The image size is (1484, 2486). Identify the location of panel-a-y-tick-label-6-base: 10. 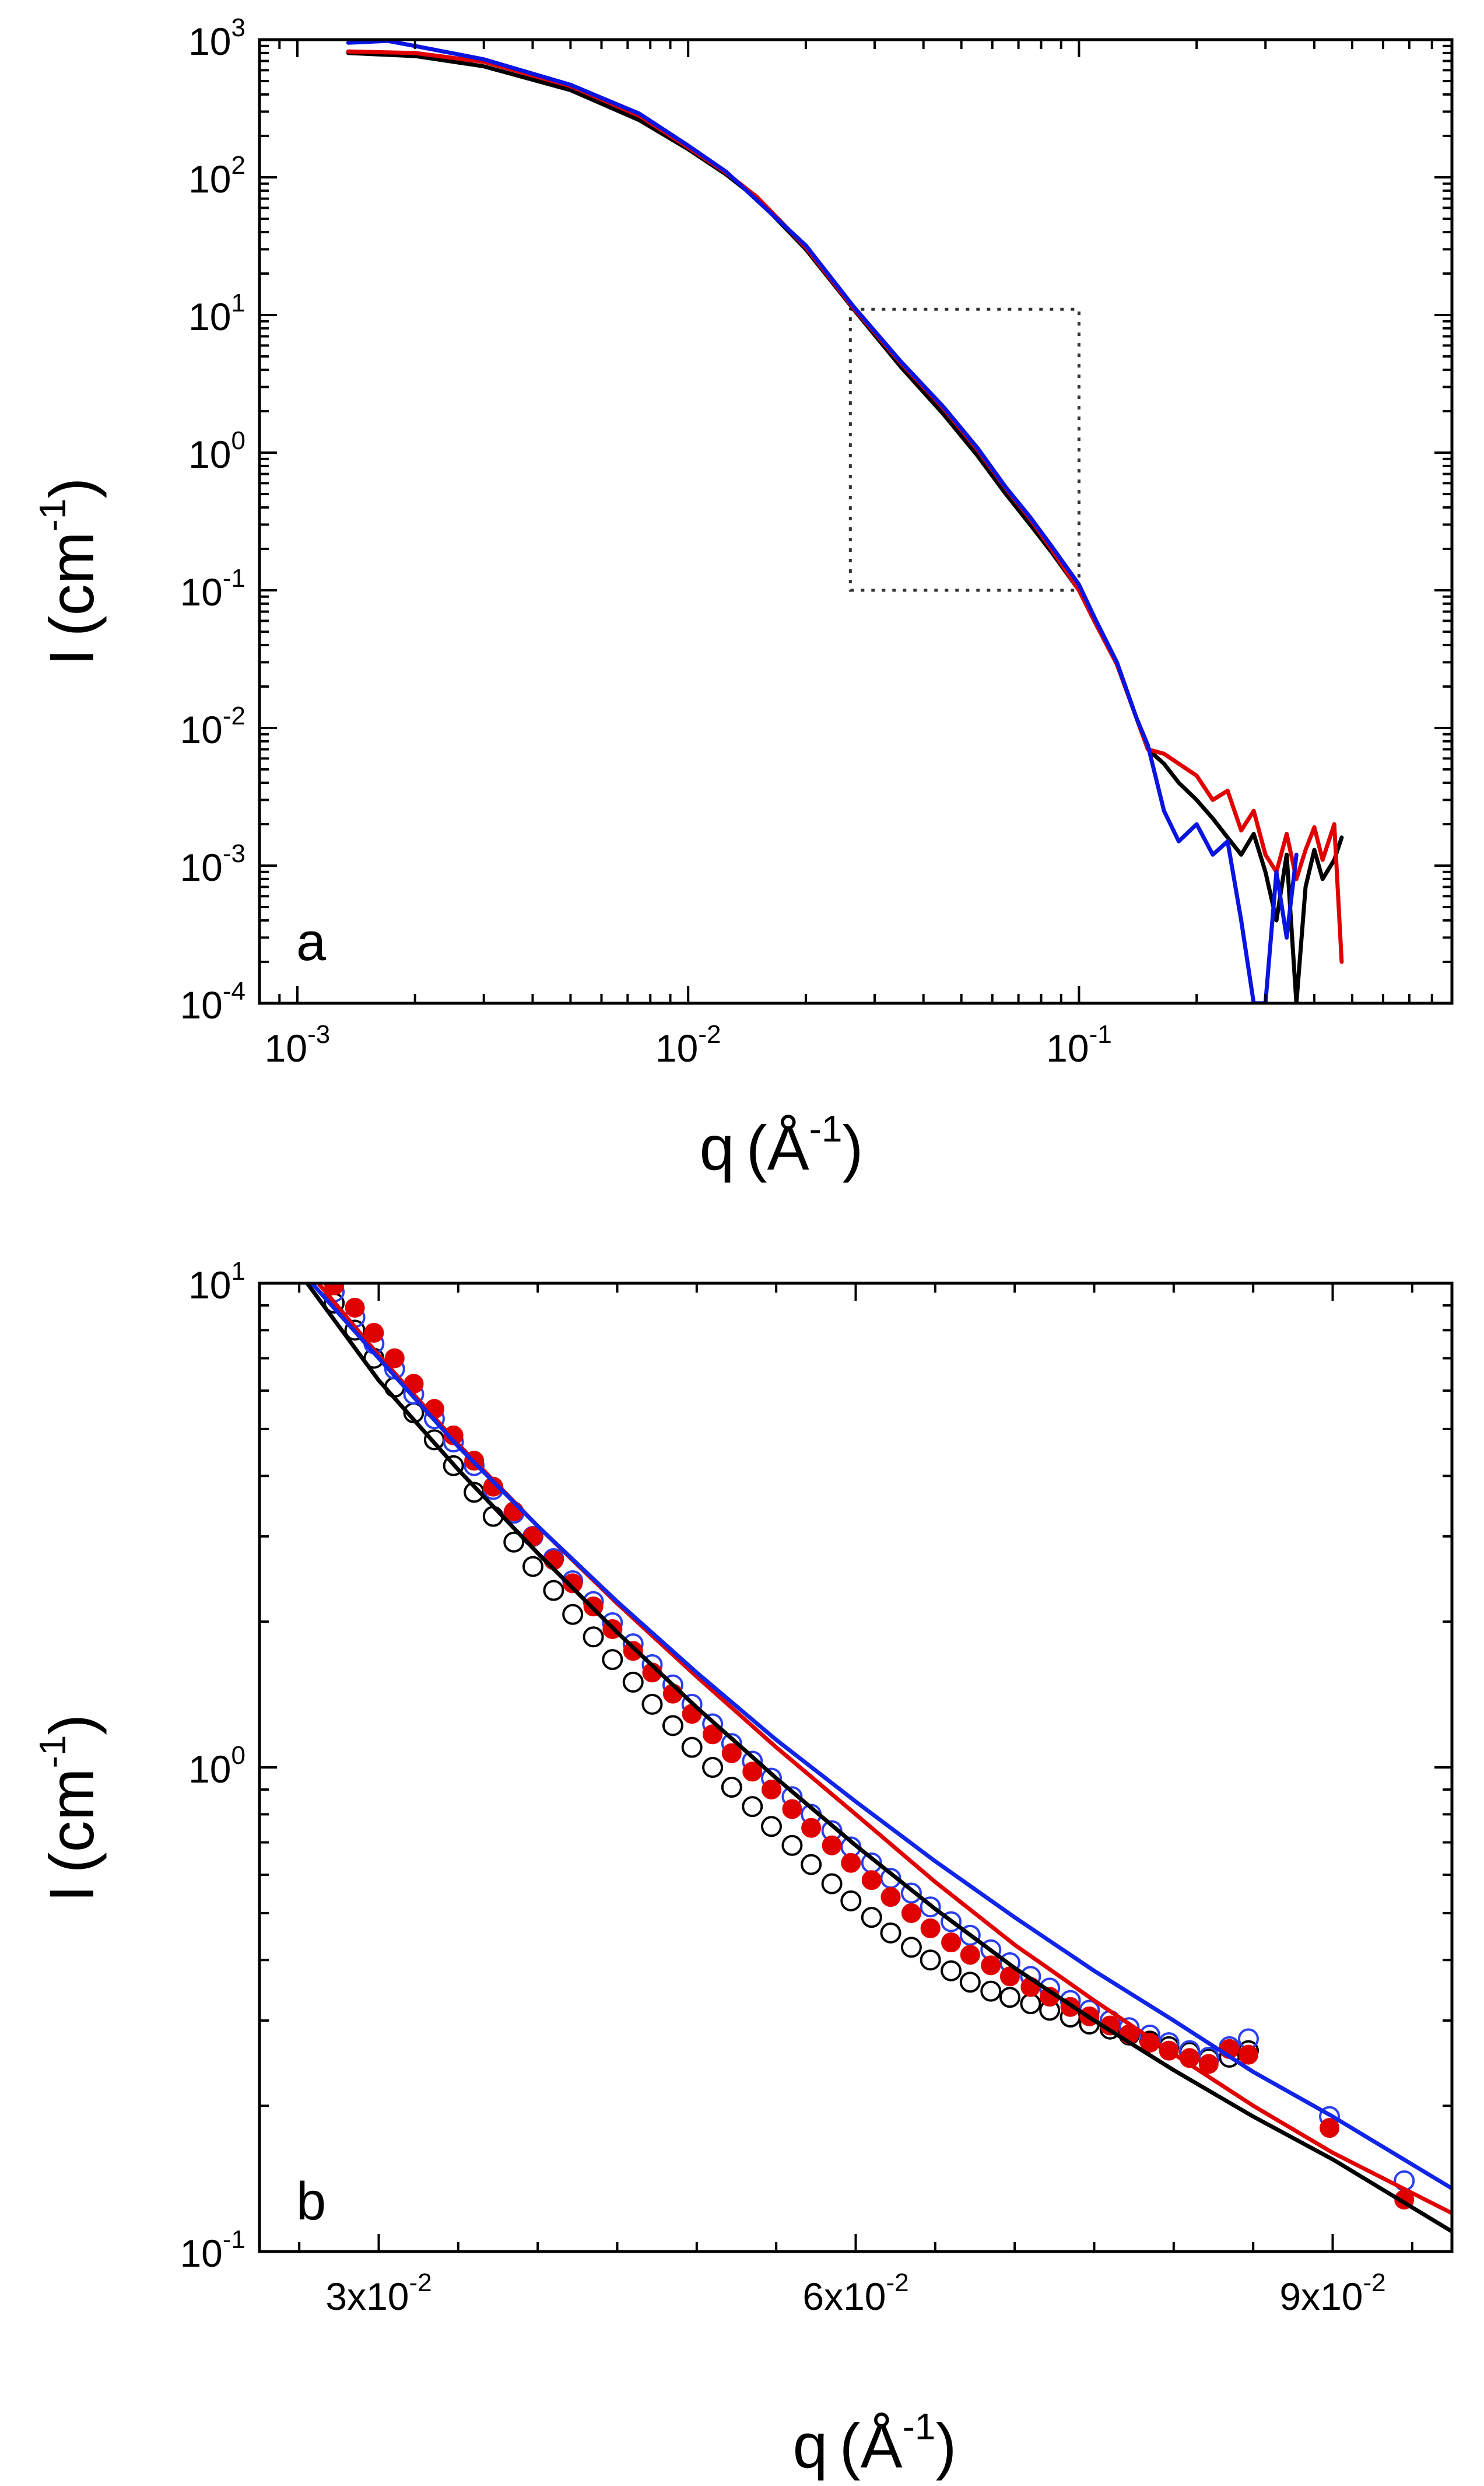
(209, 179).